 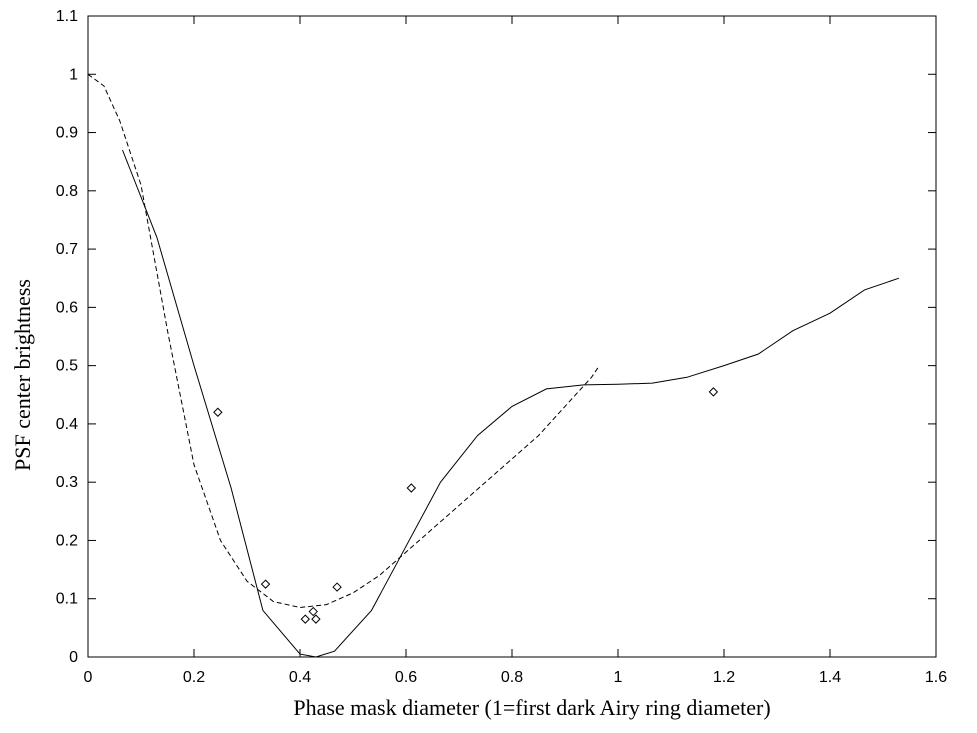 I want to click on x-tick-label: 0.4, so click(x=300, y=677).